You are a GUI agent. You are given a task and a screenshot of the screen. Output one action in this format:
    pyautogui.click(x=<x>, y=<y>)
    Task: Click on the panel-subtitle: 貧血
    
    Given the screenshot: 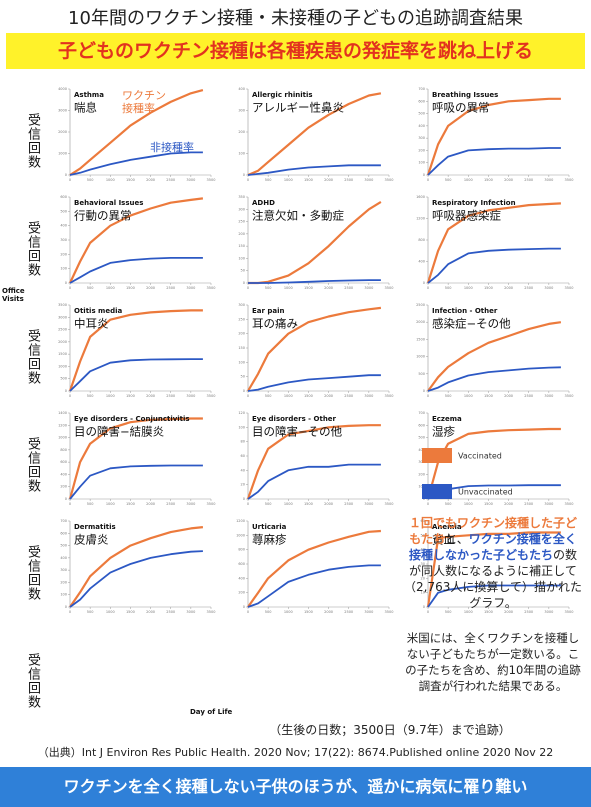 What is the action you would take?
    pyautogui.click(x=443, y=540)
    